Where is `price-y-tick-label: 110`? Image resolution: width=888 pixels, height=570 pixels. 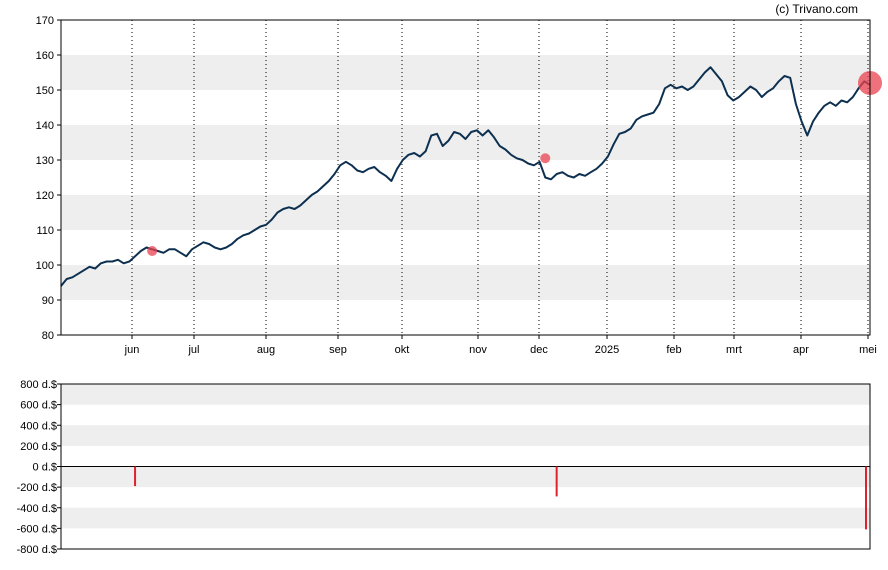 price-y-tick-label: 110 is located at coordinates (45, 231).